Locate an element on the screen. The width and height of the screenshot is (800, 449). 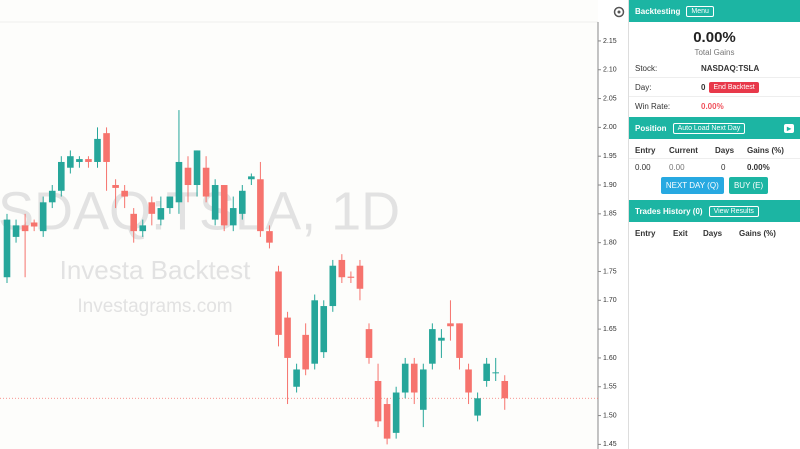
total-label: Total Gains is located at coordinates (714, 52).